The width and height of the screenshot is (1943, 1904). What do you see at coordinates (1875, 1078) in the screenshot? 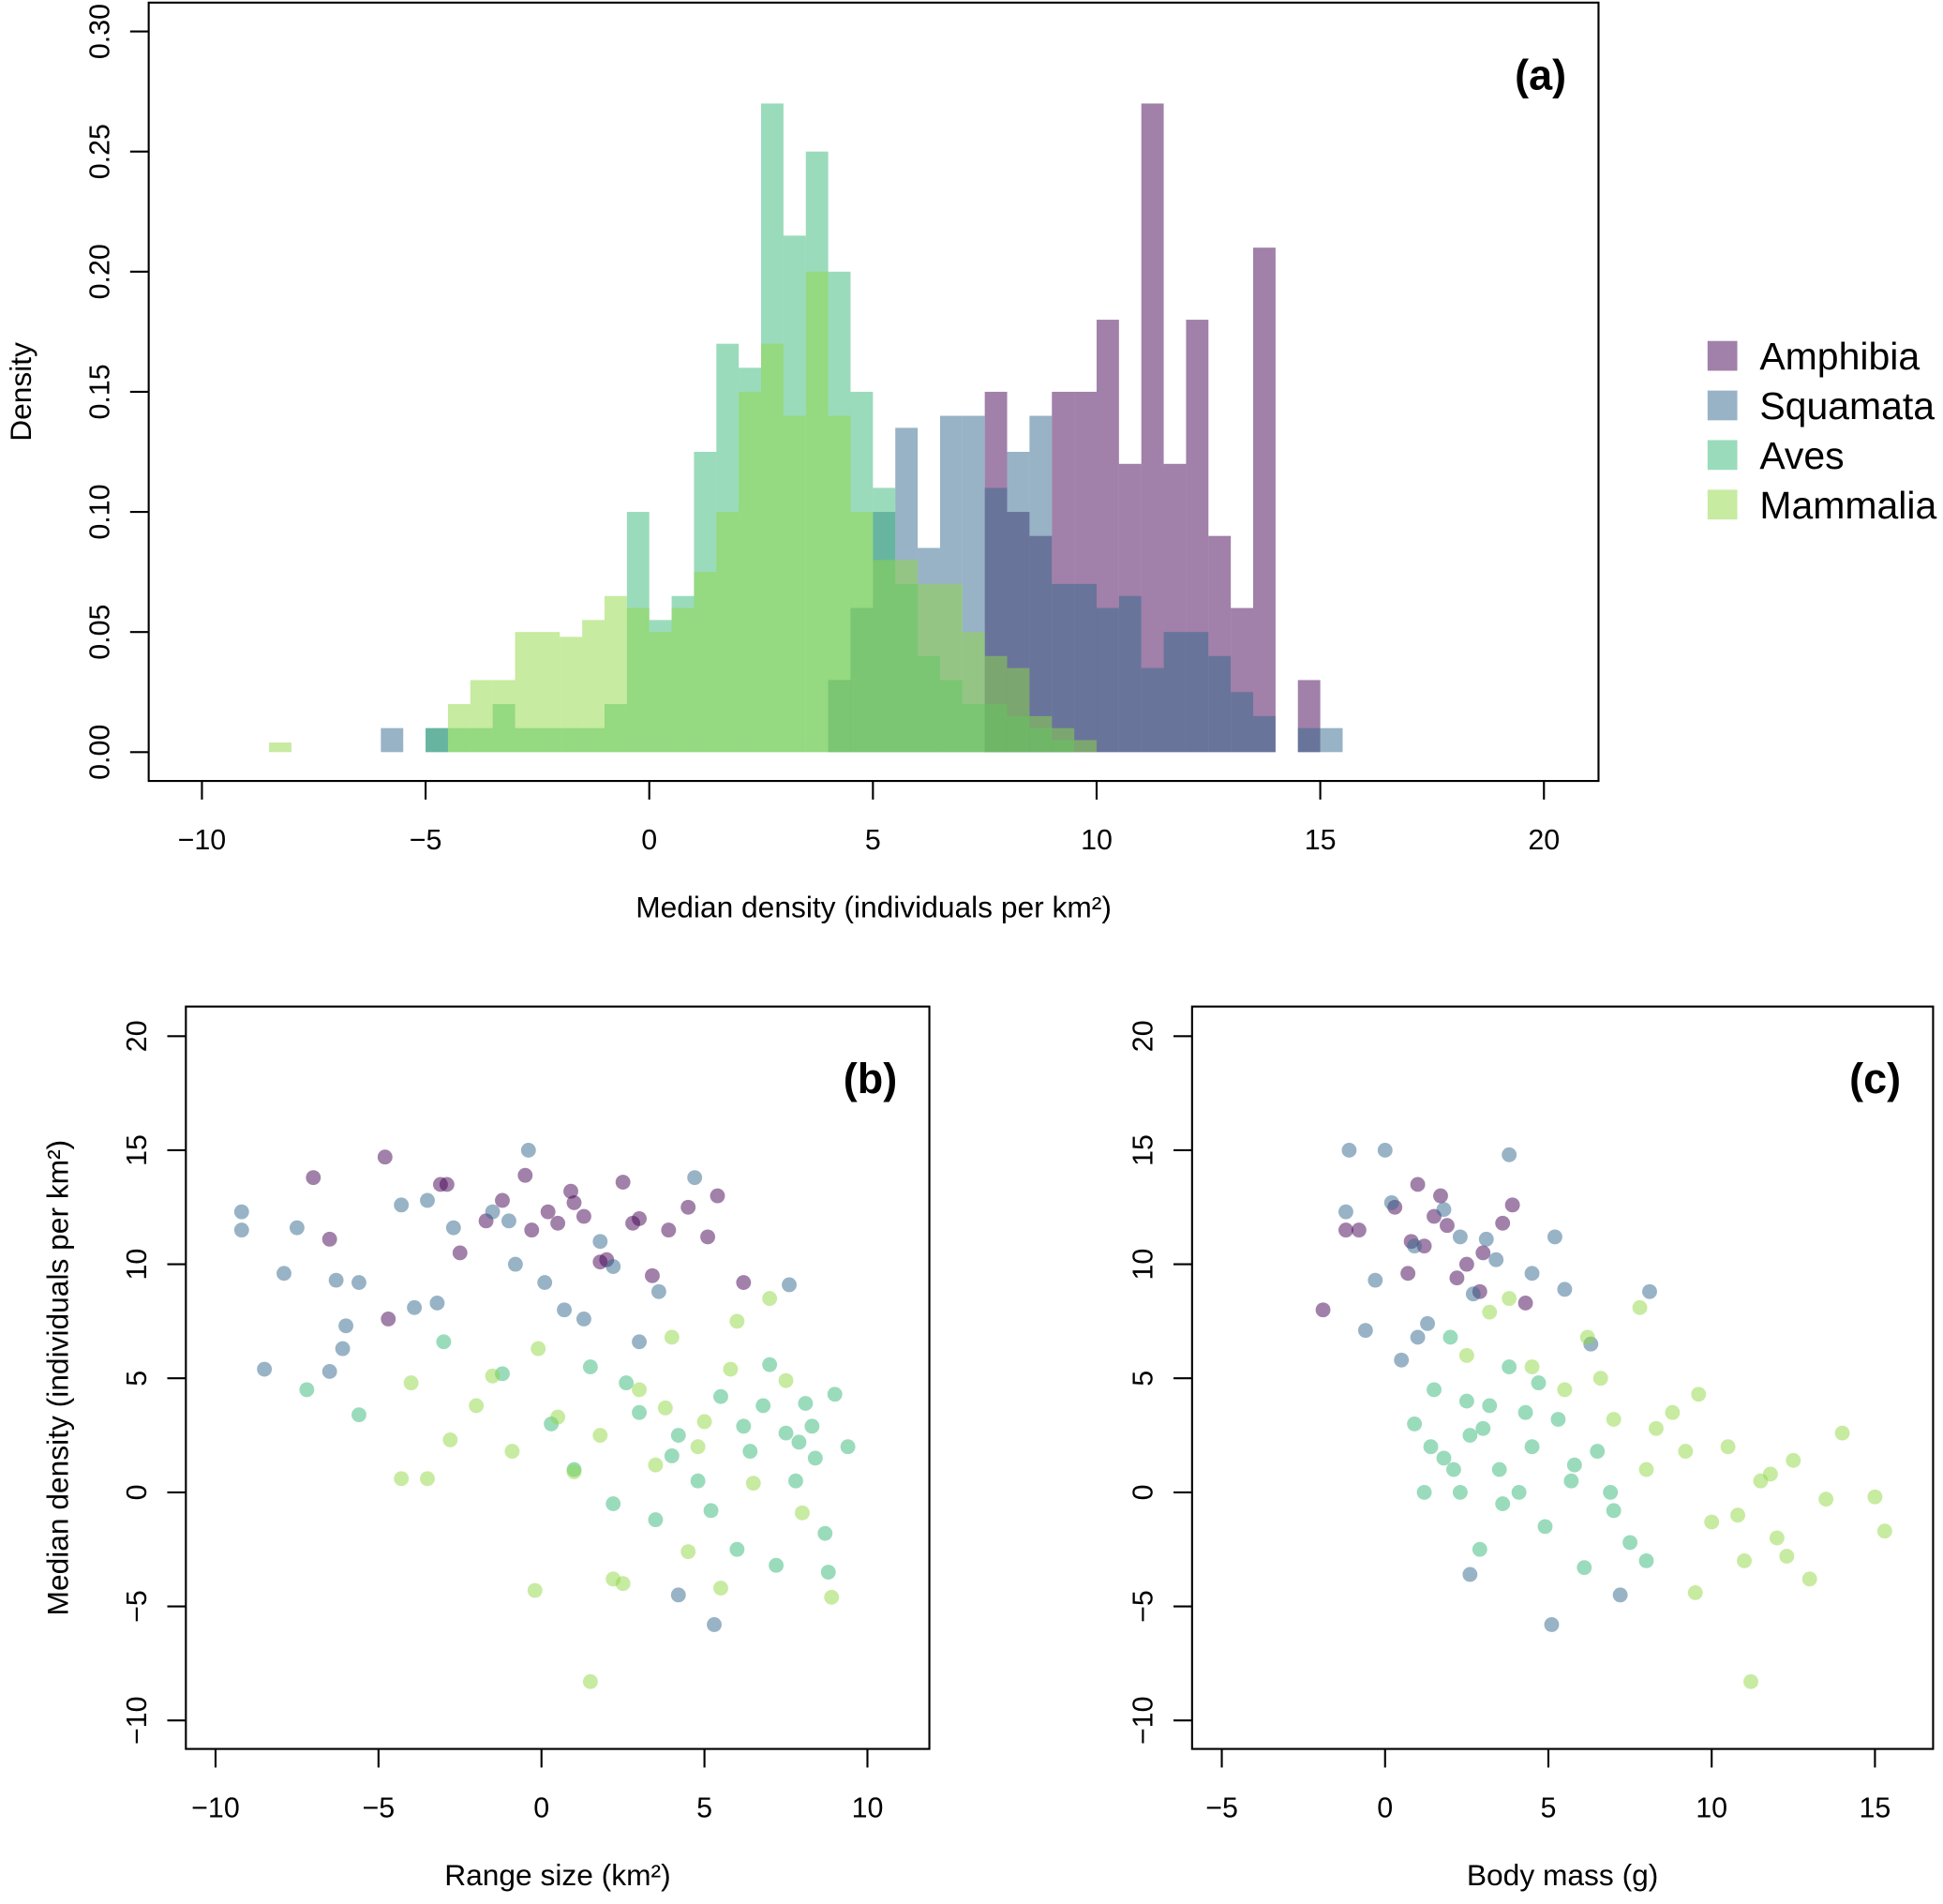
I see `panel-label: (c)` at bounding box center [1875, 1078].